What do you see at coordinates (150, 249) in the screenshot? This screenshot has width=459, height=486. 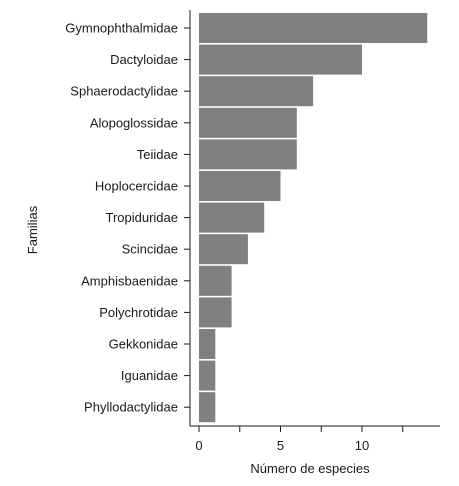 I see `category-label-scincidae: Scincidae` at bounding box center [150, 249].